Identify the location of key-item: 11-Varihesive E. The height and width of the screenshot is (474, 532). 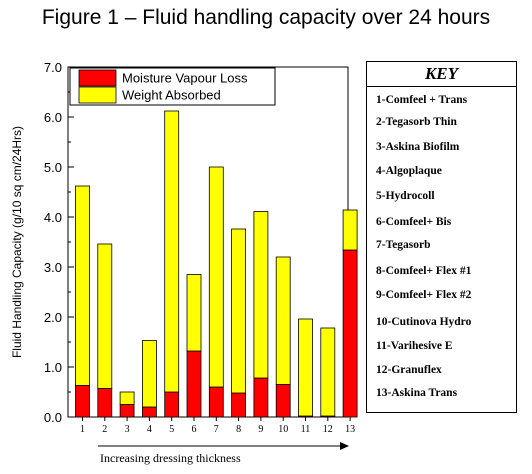
(414, 346).